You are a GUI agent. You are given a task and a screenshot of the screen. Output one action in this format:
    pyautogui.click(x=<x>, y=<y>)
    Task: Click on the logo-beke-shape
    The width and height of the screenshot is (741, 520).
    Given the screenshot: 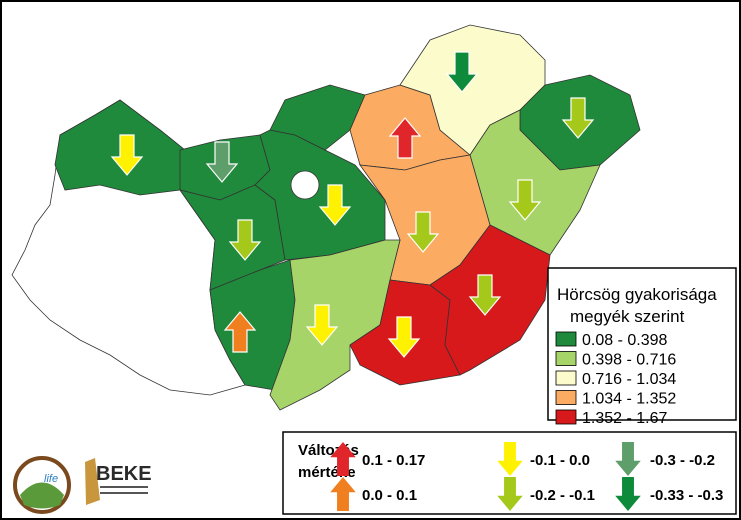 What is the action you would take?
    pyautogui.click(x=92, y=481)
    